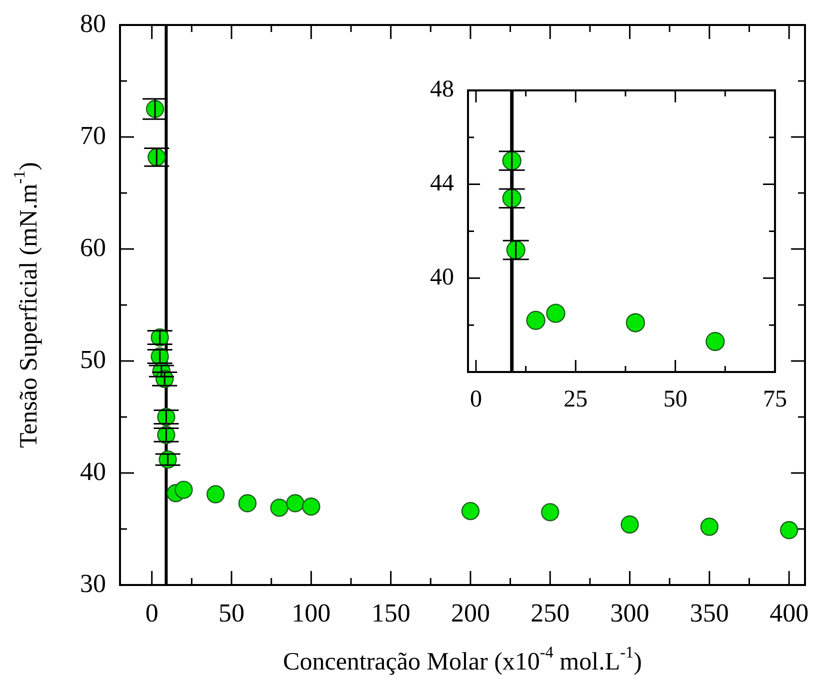 This screenshot has height=684, width=816. I want to click on y-tick-label: 48, so click(442, 89).